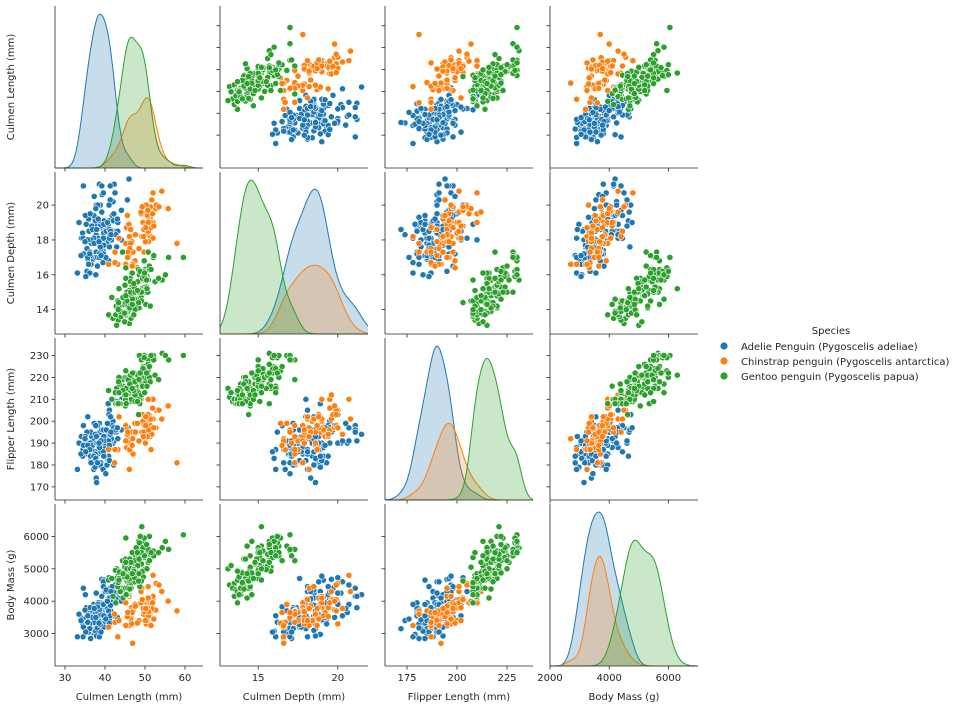 The width and height of the screenshot is (959, 709). I want to click on y-tick-label: 14, so click(42, 310).